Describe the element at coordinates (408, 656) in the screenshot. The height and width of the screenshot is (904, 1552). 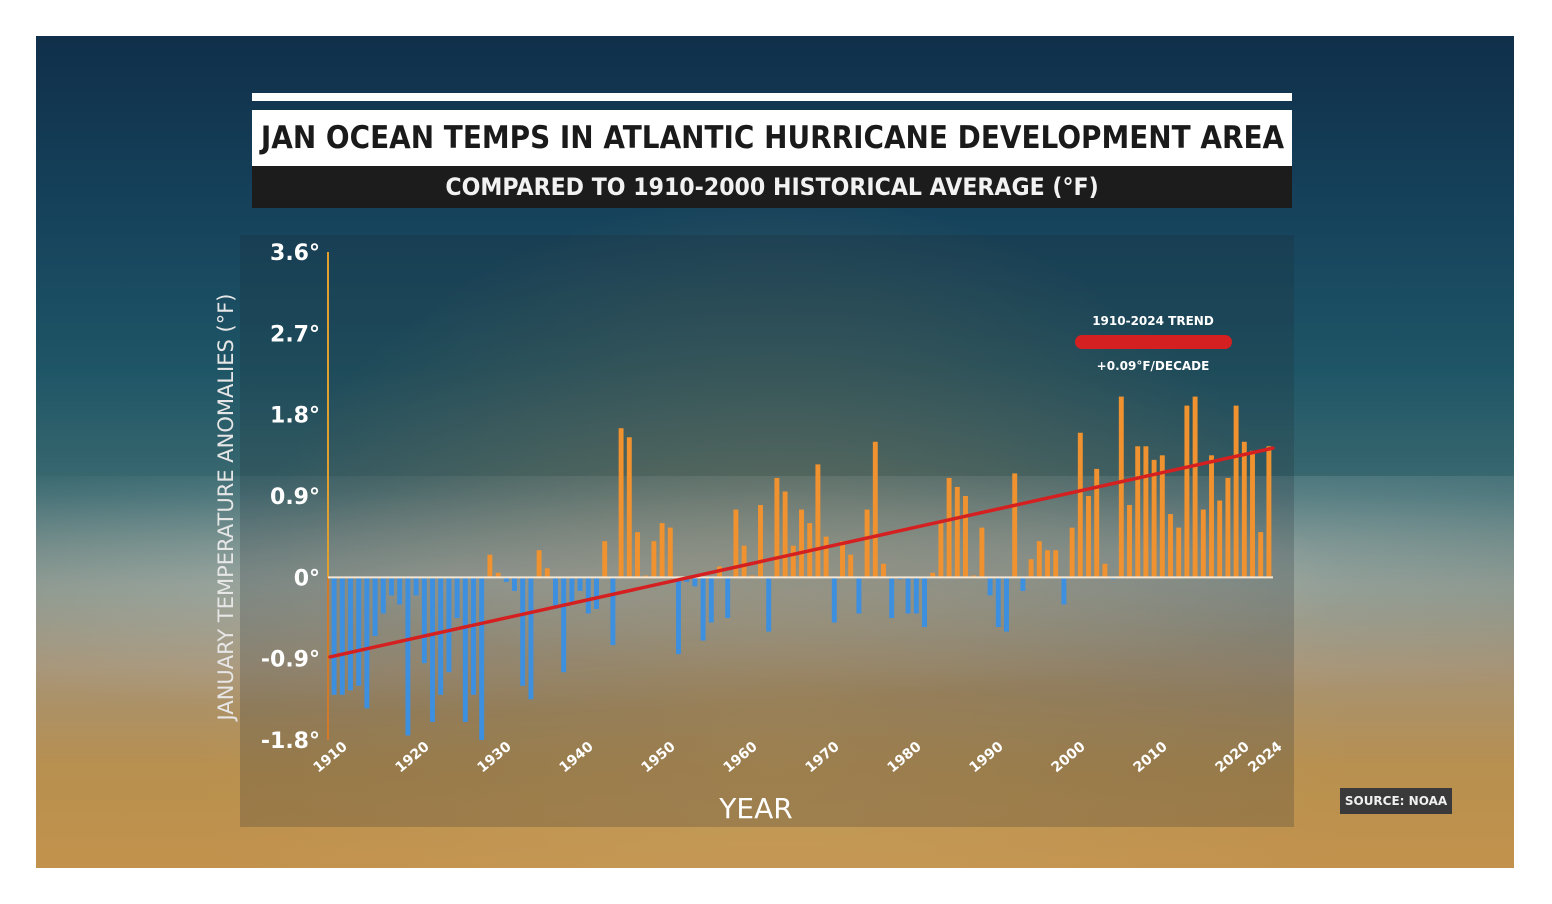
I see `bar-1919` at that location.